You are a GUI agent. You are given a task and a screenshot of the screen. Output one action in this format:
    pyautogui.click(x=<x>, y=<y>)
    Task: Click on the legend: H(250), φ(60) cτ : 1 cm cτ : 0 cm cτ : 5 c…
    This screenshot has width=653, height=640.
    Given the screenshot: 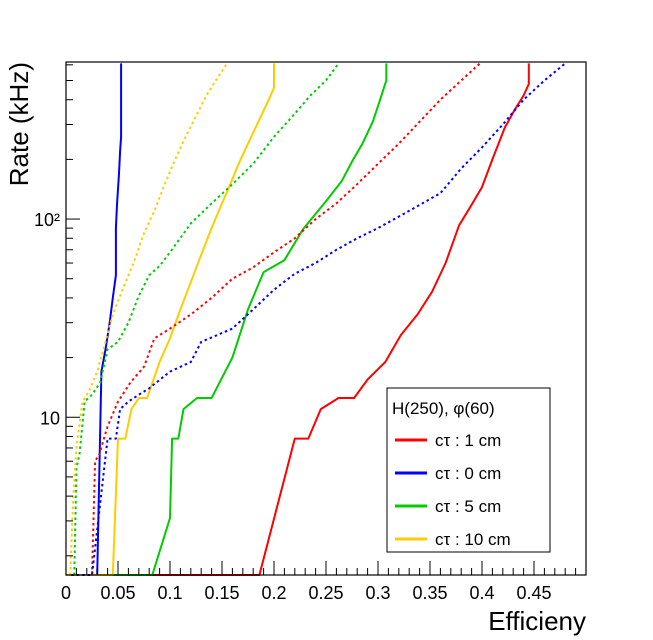 What is the action you would take?
    pyautogui.click(x=468, y=470)
    